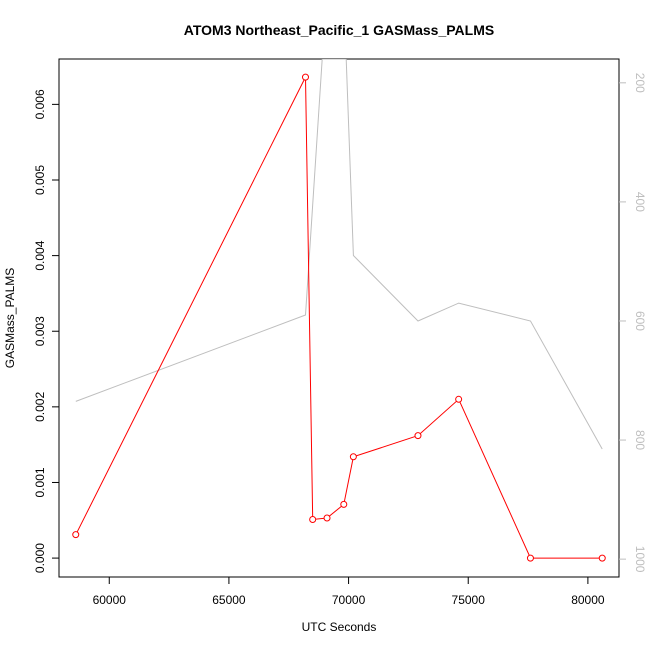 The height and width of the screenshot is (650, 650). What do you see at coordinates (40, 482) in the screenshot?
I see `y-tick-label: 0.001` at bounding box center [40, 482].